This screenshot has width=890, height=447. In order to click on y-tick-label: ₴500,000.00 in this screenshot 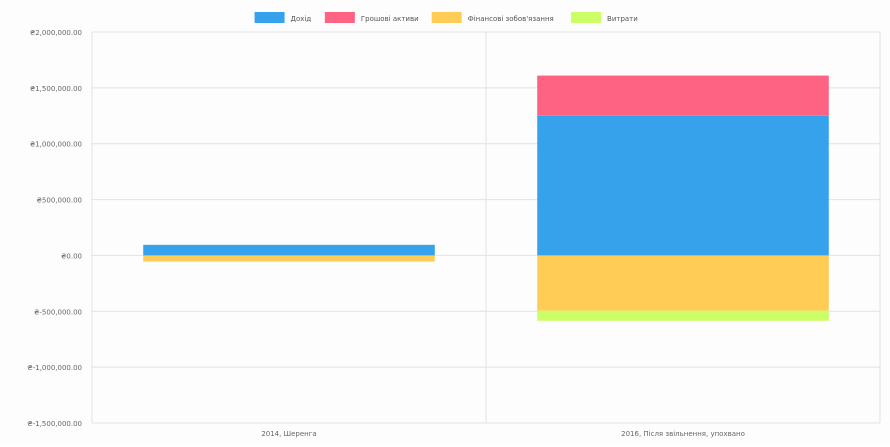, I will do `click(60, 201)`.